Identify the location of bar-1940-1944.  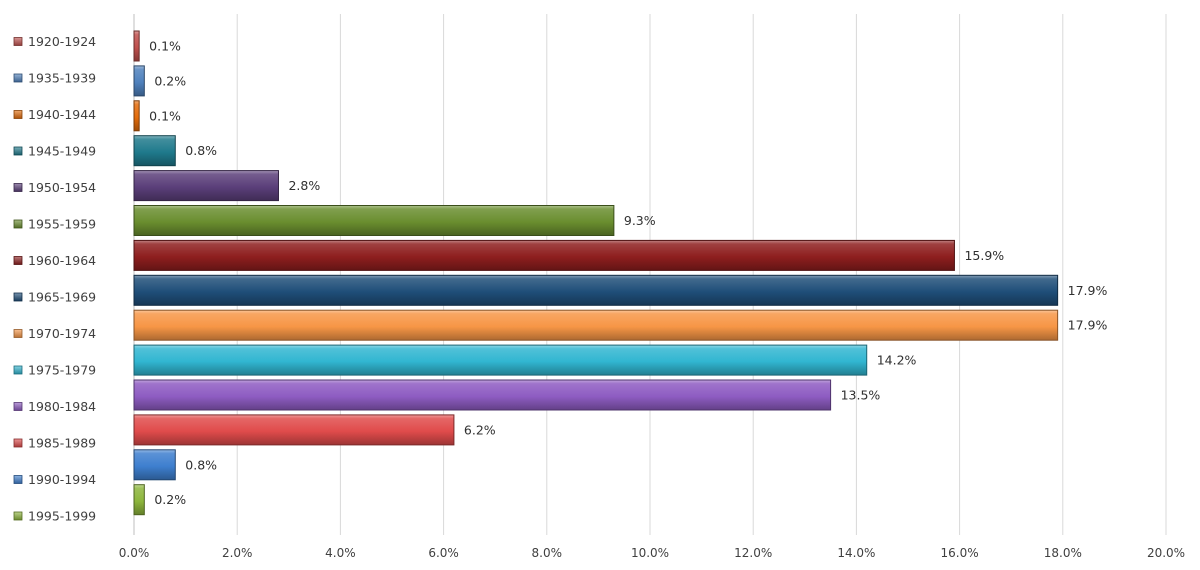
(136, 116).